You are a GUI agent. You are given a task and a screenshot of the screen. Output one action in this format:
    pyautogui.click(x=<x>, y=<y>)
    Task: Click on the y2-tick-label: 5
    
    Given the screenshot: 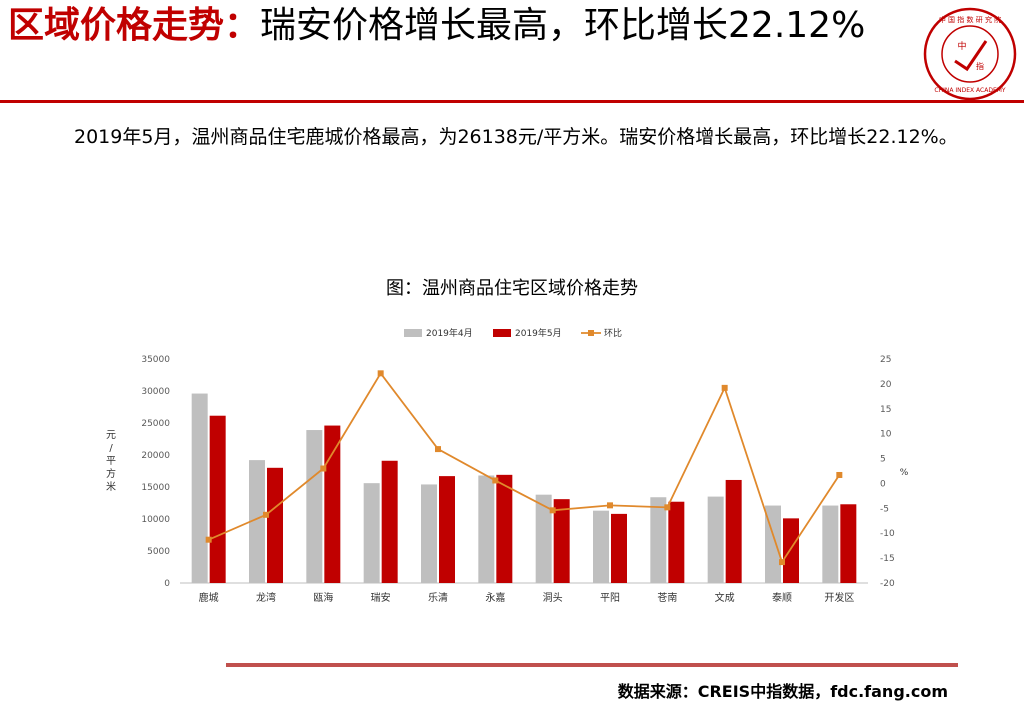 What is the action you would take?
    pyautogui.click(x=883, y=460)
    